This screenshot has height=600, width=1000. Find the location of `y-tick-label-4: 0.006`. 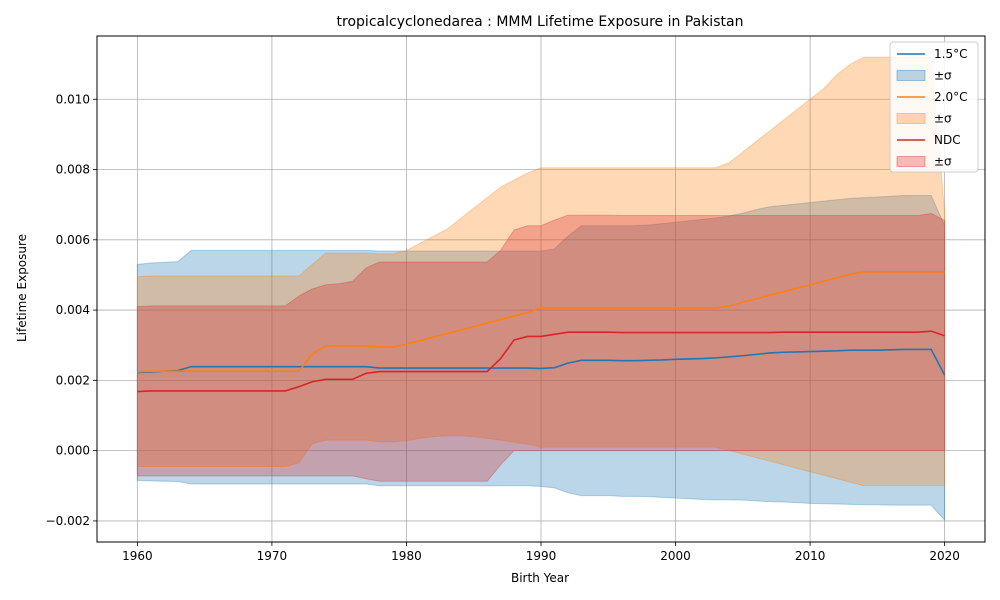

y-tick-label-4: 0.006 is located at coordinates (73, 240).